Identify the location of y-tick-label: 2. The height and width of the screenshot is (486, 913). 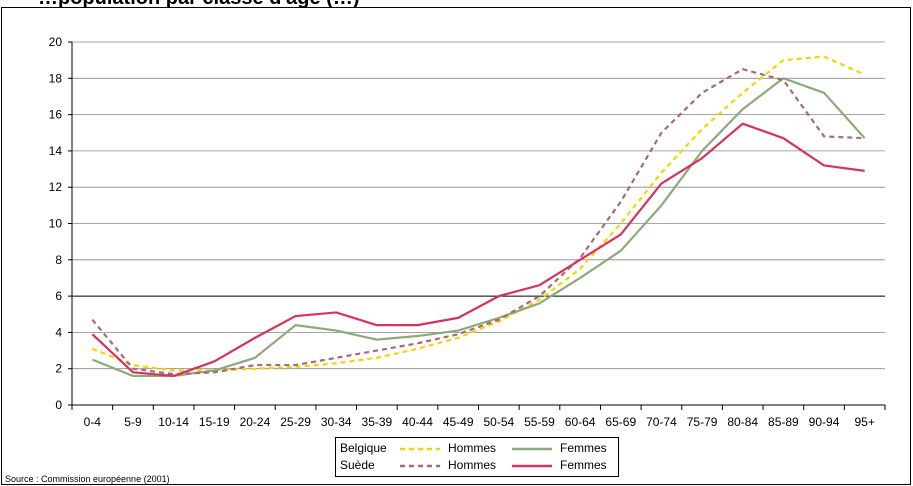
(58, 369).